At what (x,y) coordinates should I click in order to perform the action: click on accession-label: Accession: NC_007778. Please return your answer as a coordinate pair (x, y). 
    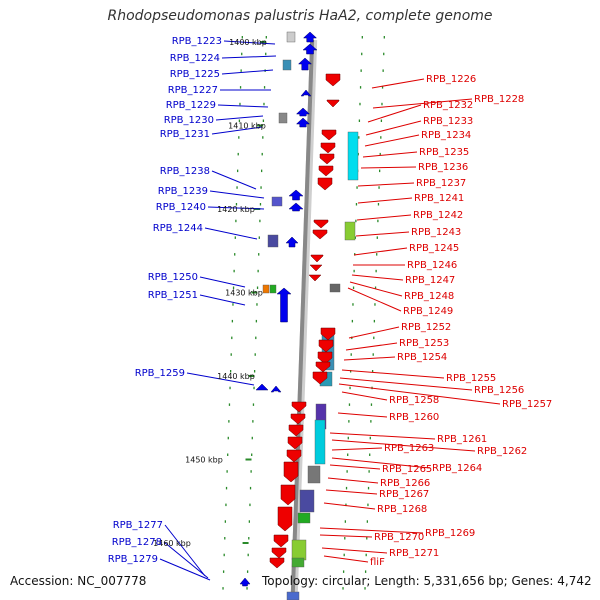
    Looking at the image, I should click on (78, 581).